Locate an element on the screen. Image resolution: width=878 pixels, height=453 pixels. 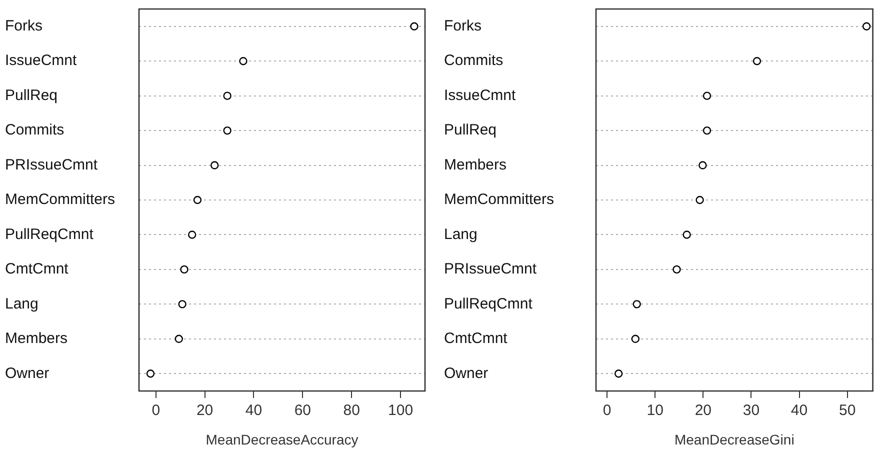
x-axis-title: MeanDecreaseAccuracy is located at coordinates (282, 439).